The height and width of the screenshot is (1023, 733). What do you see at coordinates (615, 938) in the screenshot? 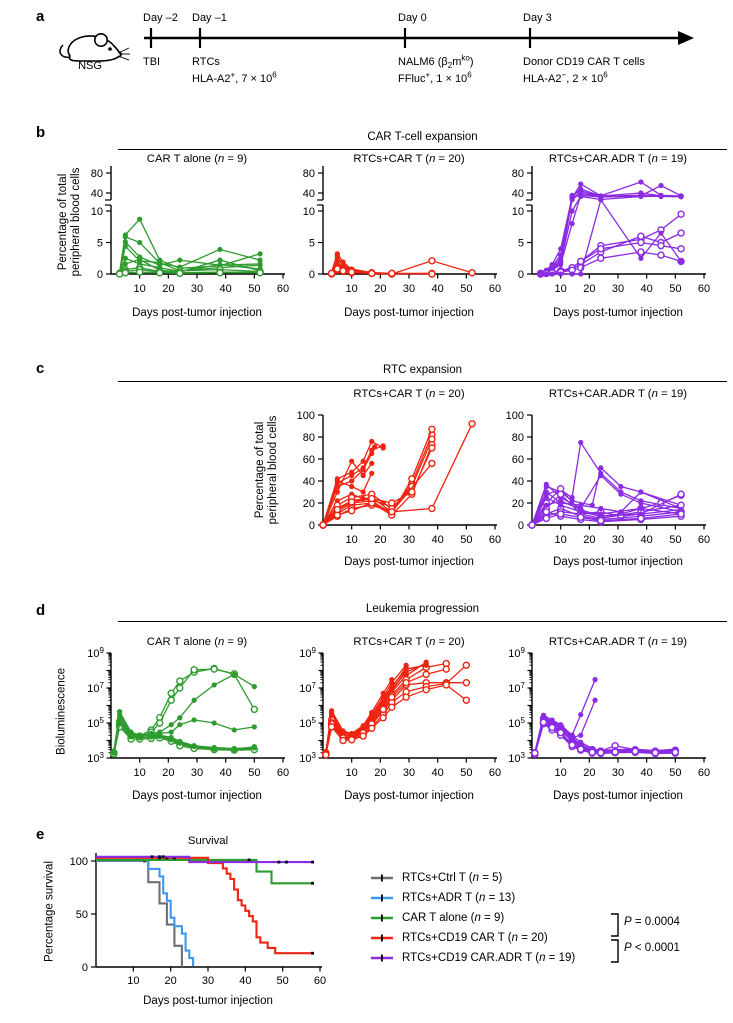
I see `pvalue-brackets` at bounding box center [615, 938].